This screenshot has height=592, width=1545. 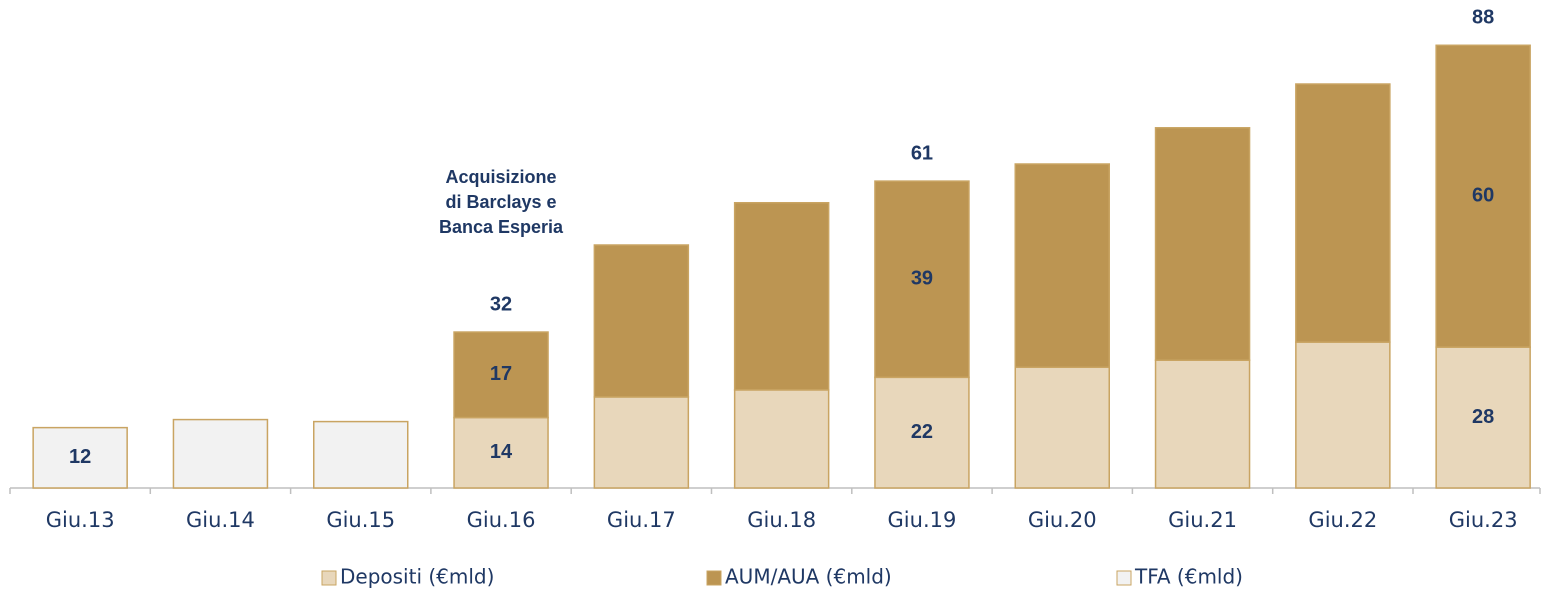 I want to click on total-label: 61, so click(x=922, y=153).